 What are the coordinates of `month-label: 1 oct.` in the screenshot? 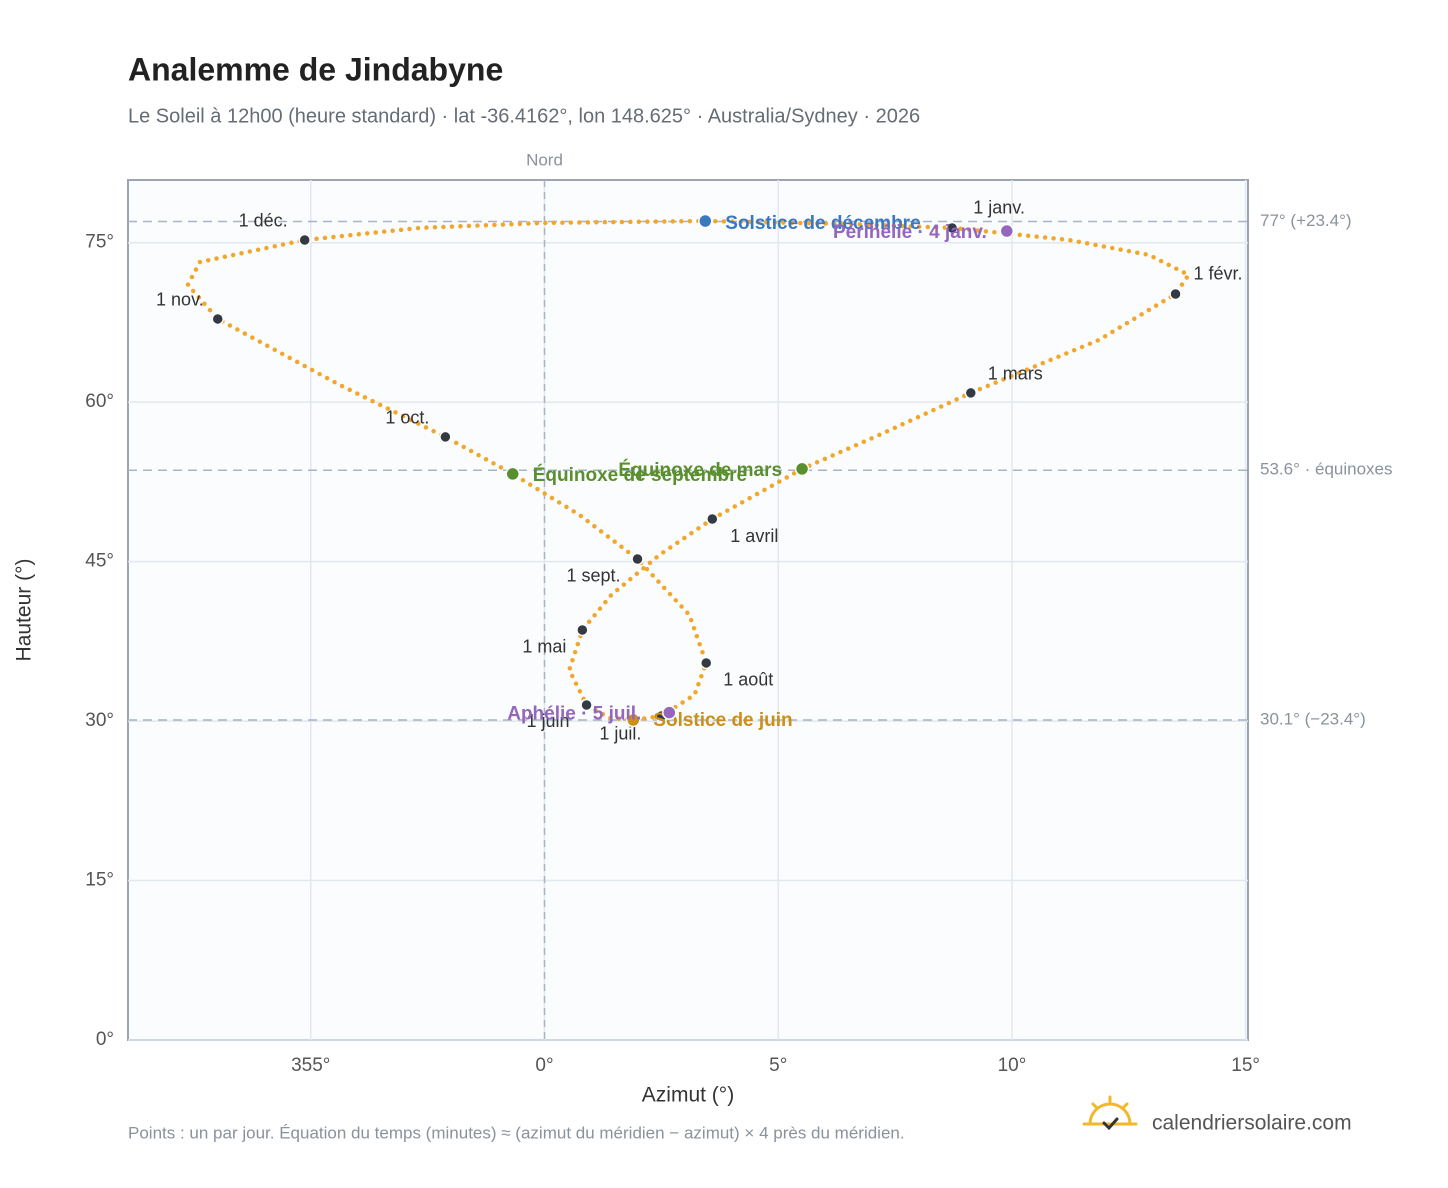 It's located at (407, 418).